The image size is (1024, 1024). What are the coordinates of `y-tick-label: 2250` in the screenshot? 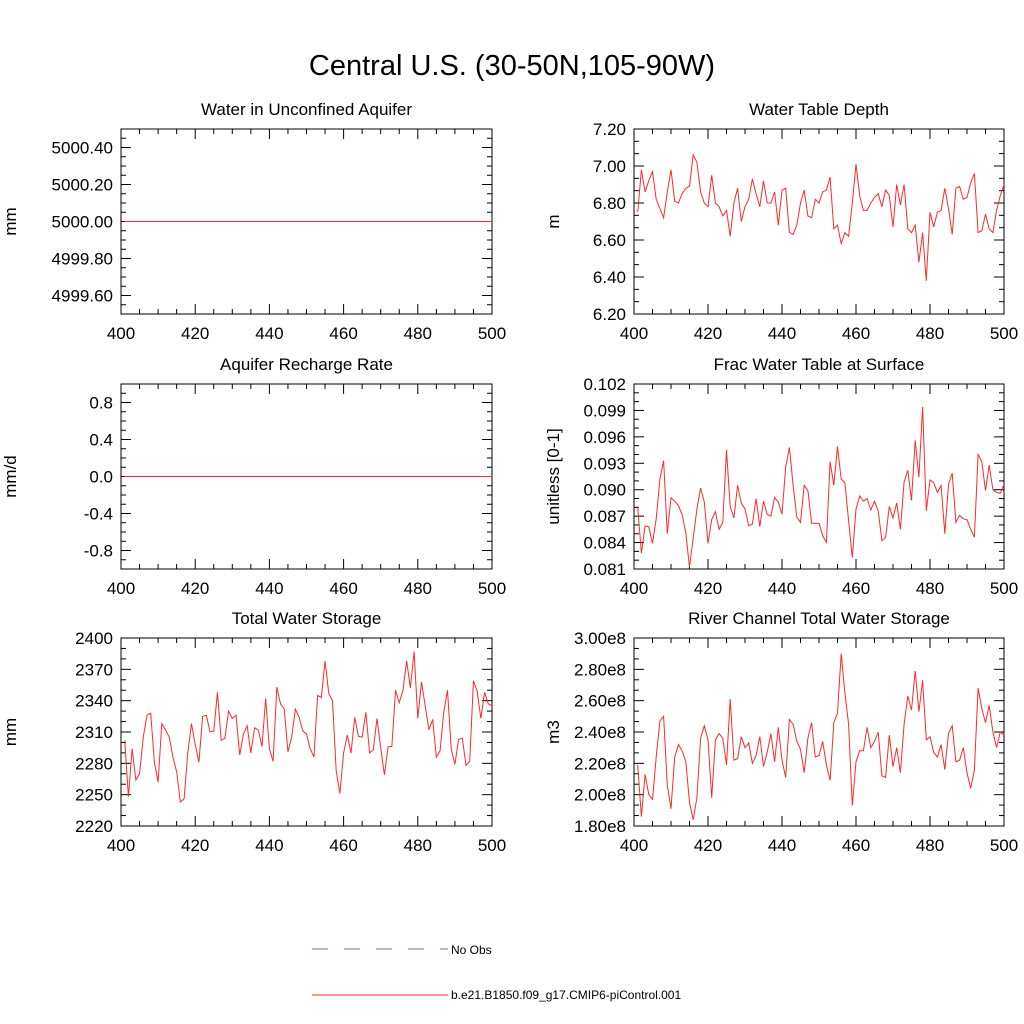 It's located at (94, 795).